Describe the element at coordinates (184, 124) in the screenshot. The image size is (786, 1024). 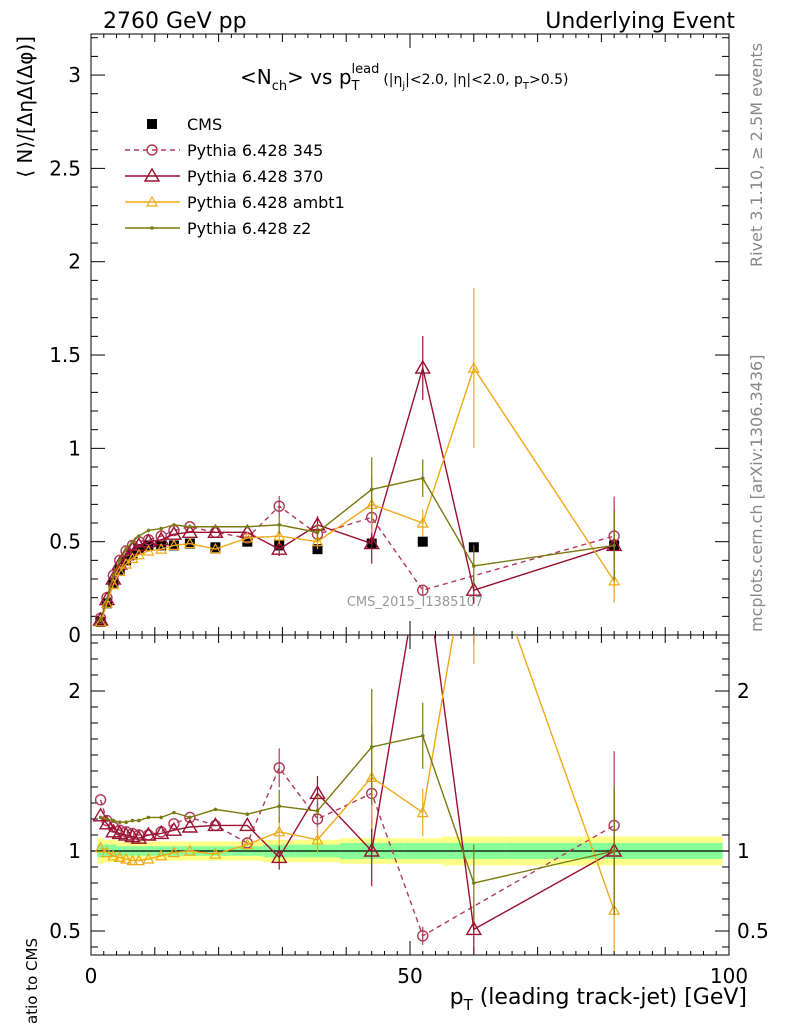
I see `legend-item: CMS` at that location.